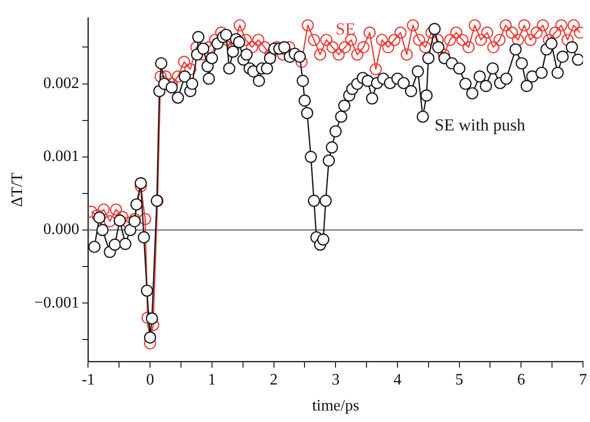 Image resolution: width=590 pixels, height=422 pixels. What do you see at coordinates (212, 379) in the screenshot?
I see `x-tick-label: 1` at bounding box center [212, 379].